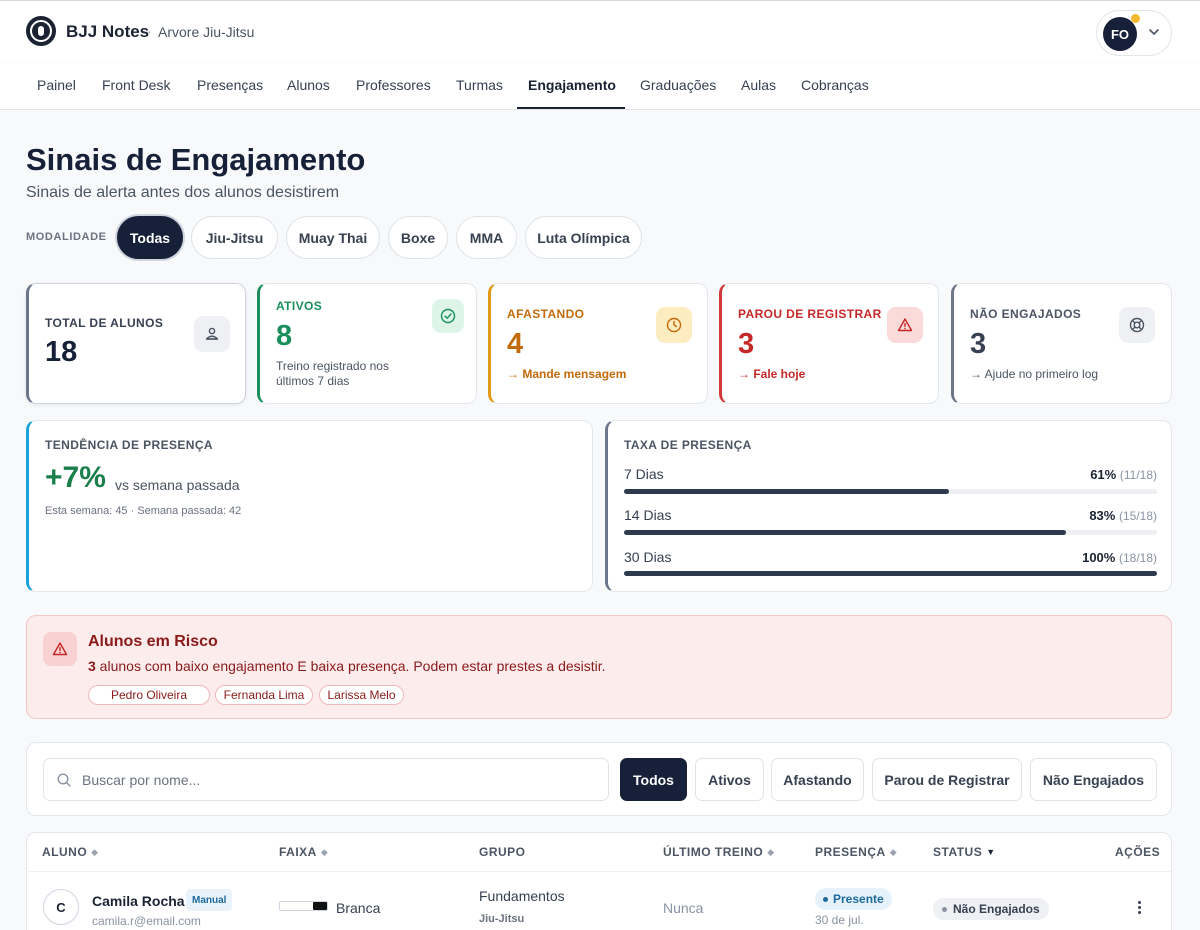  I want to click on more-actions-icon, so click(1139, 907).